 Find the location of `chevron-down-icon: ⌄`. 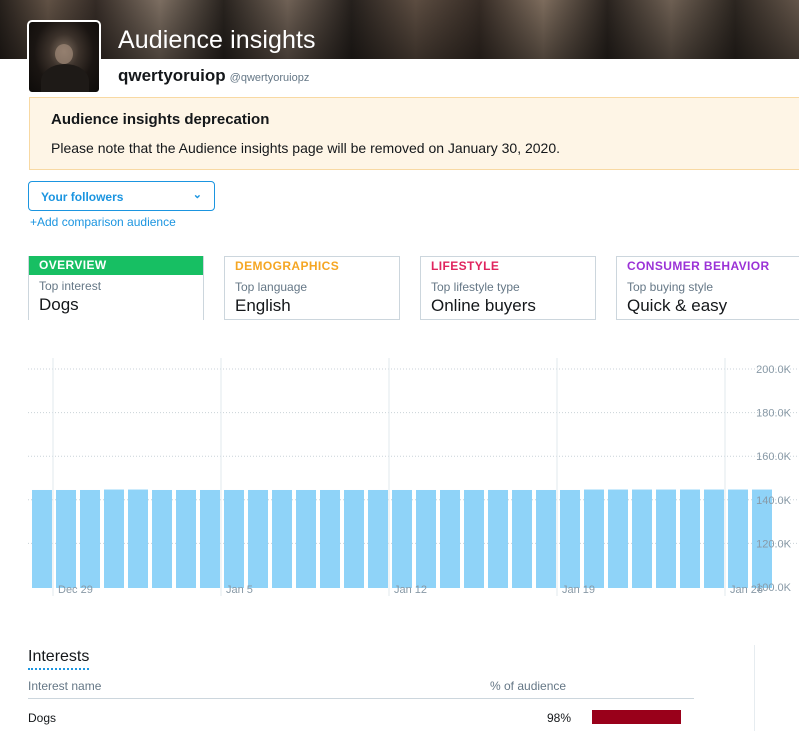

chevron-down-icon: ⌄ is located at coordinates (197, 195).